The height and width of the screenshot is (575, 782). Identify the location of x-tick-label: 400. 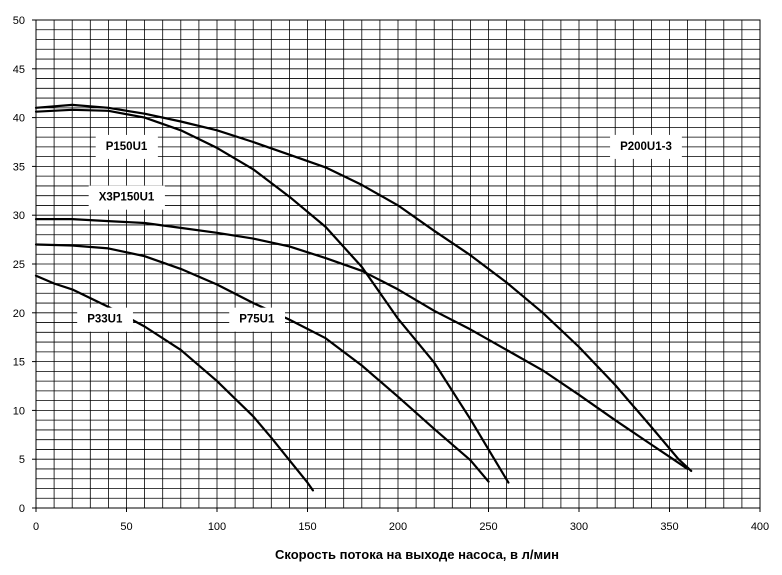
(760, 527).